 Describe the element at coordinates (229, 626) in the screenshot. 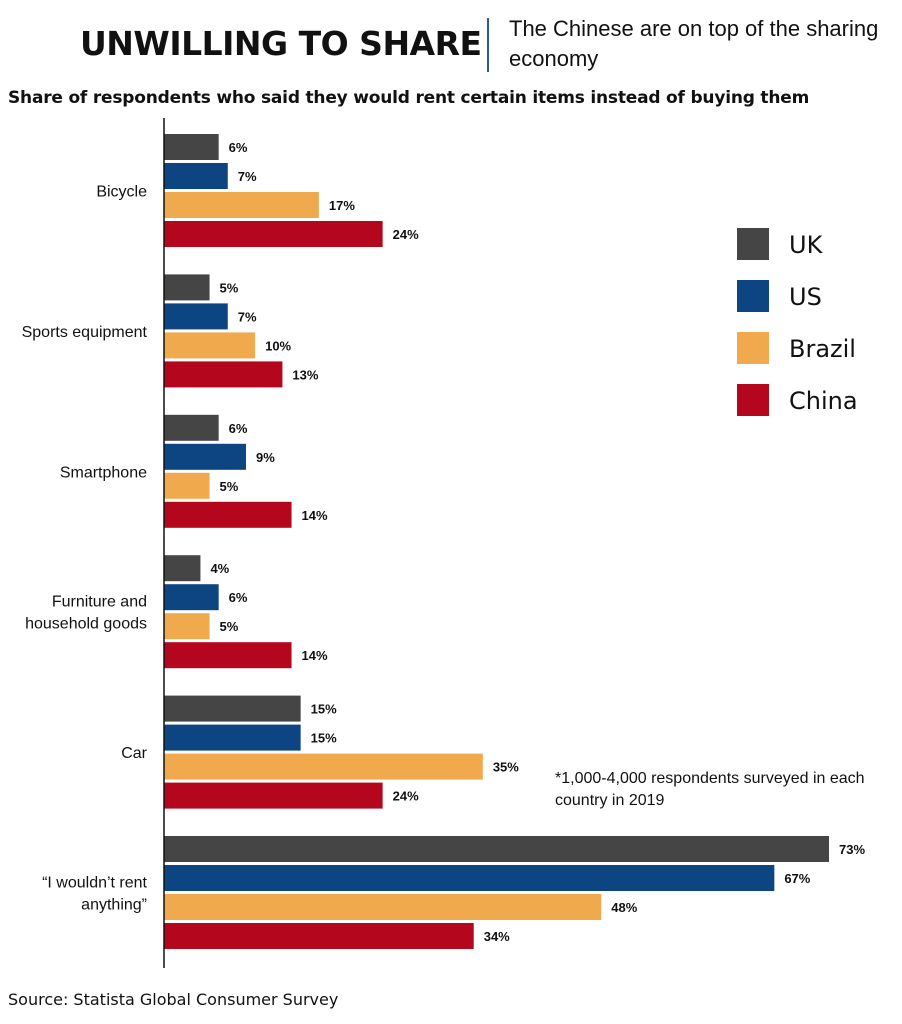

I see `value-label-furniture-and-household-goods-brazil: 5%` at that location.